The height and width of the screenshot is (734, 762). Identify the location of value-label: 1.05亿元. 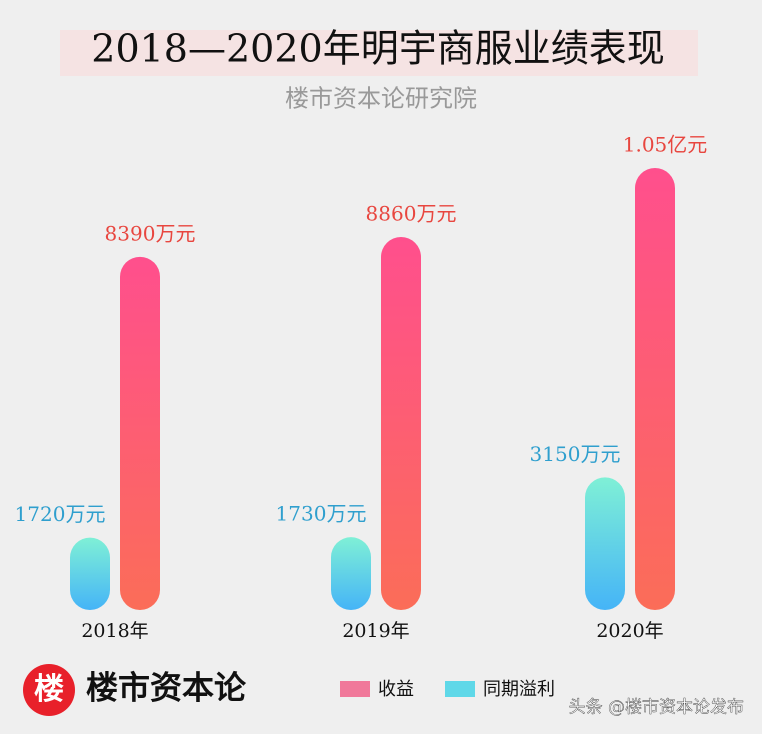
(665, 145).